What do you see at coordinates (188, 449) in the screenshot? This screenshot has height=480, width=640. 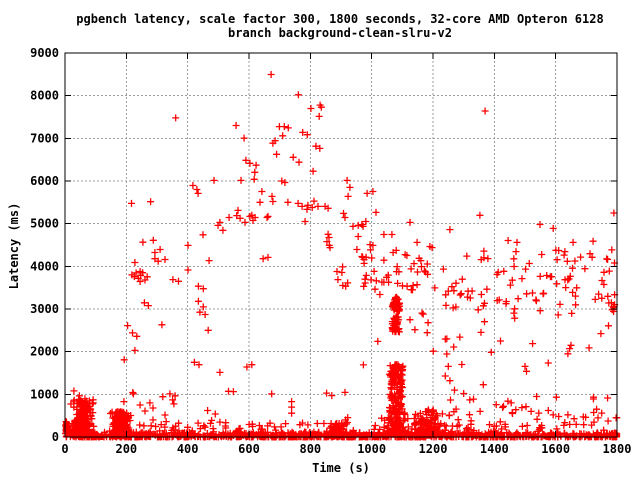 I see `x-tick-label: 400` at bounding box center [188, 449].